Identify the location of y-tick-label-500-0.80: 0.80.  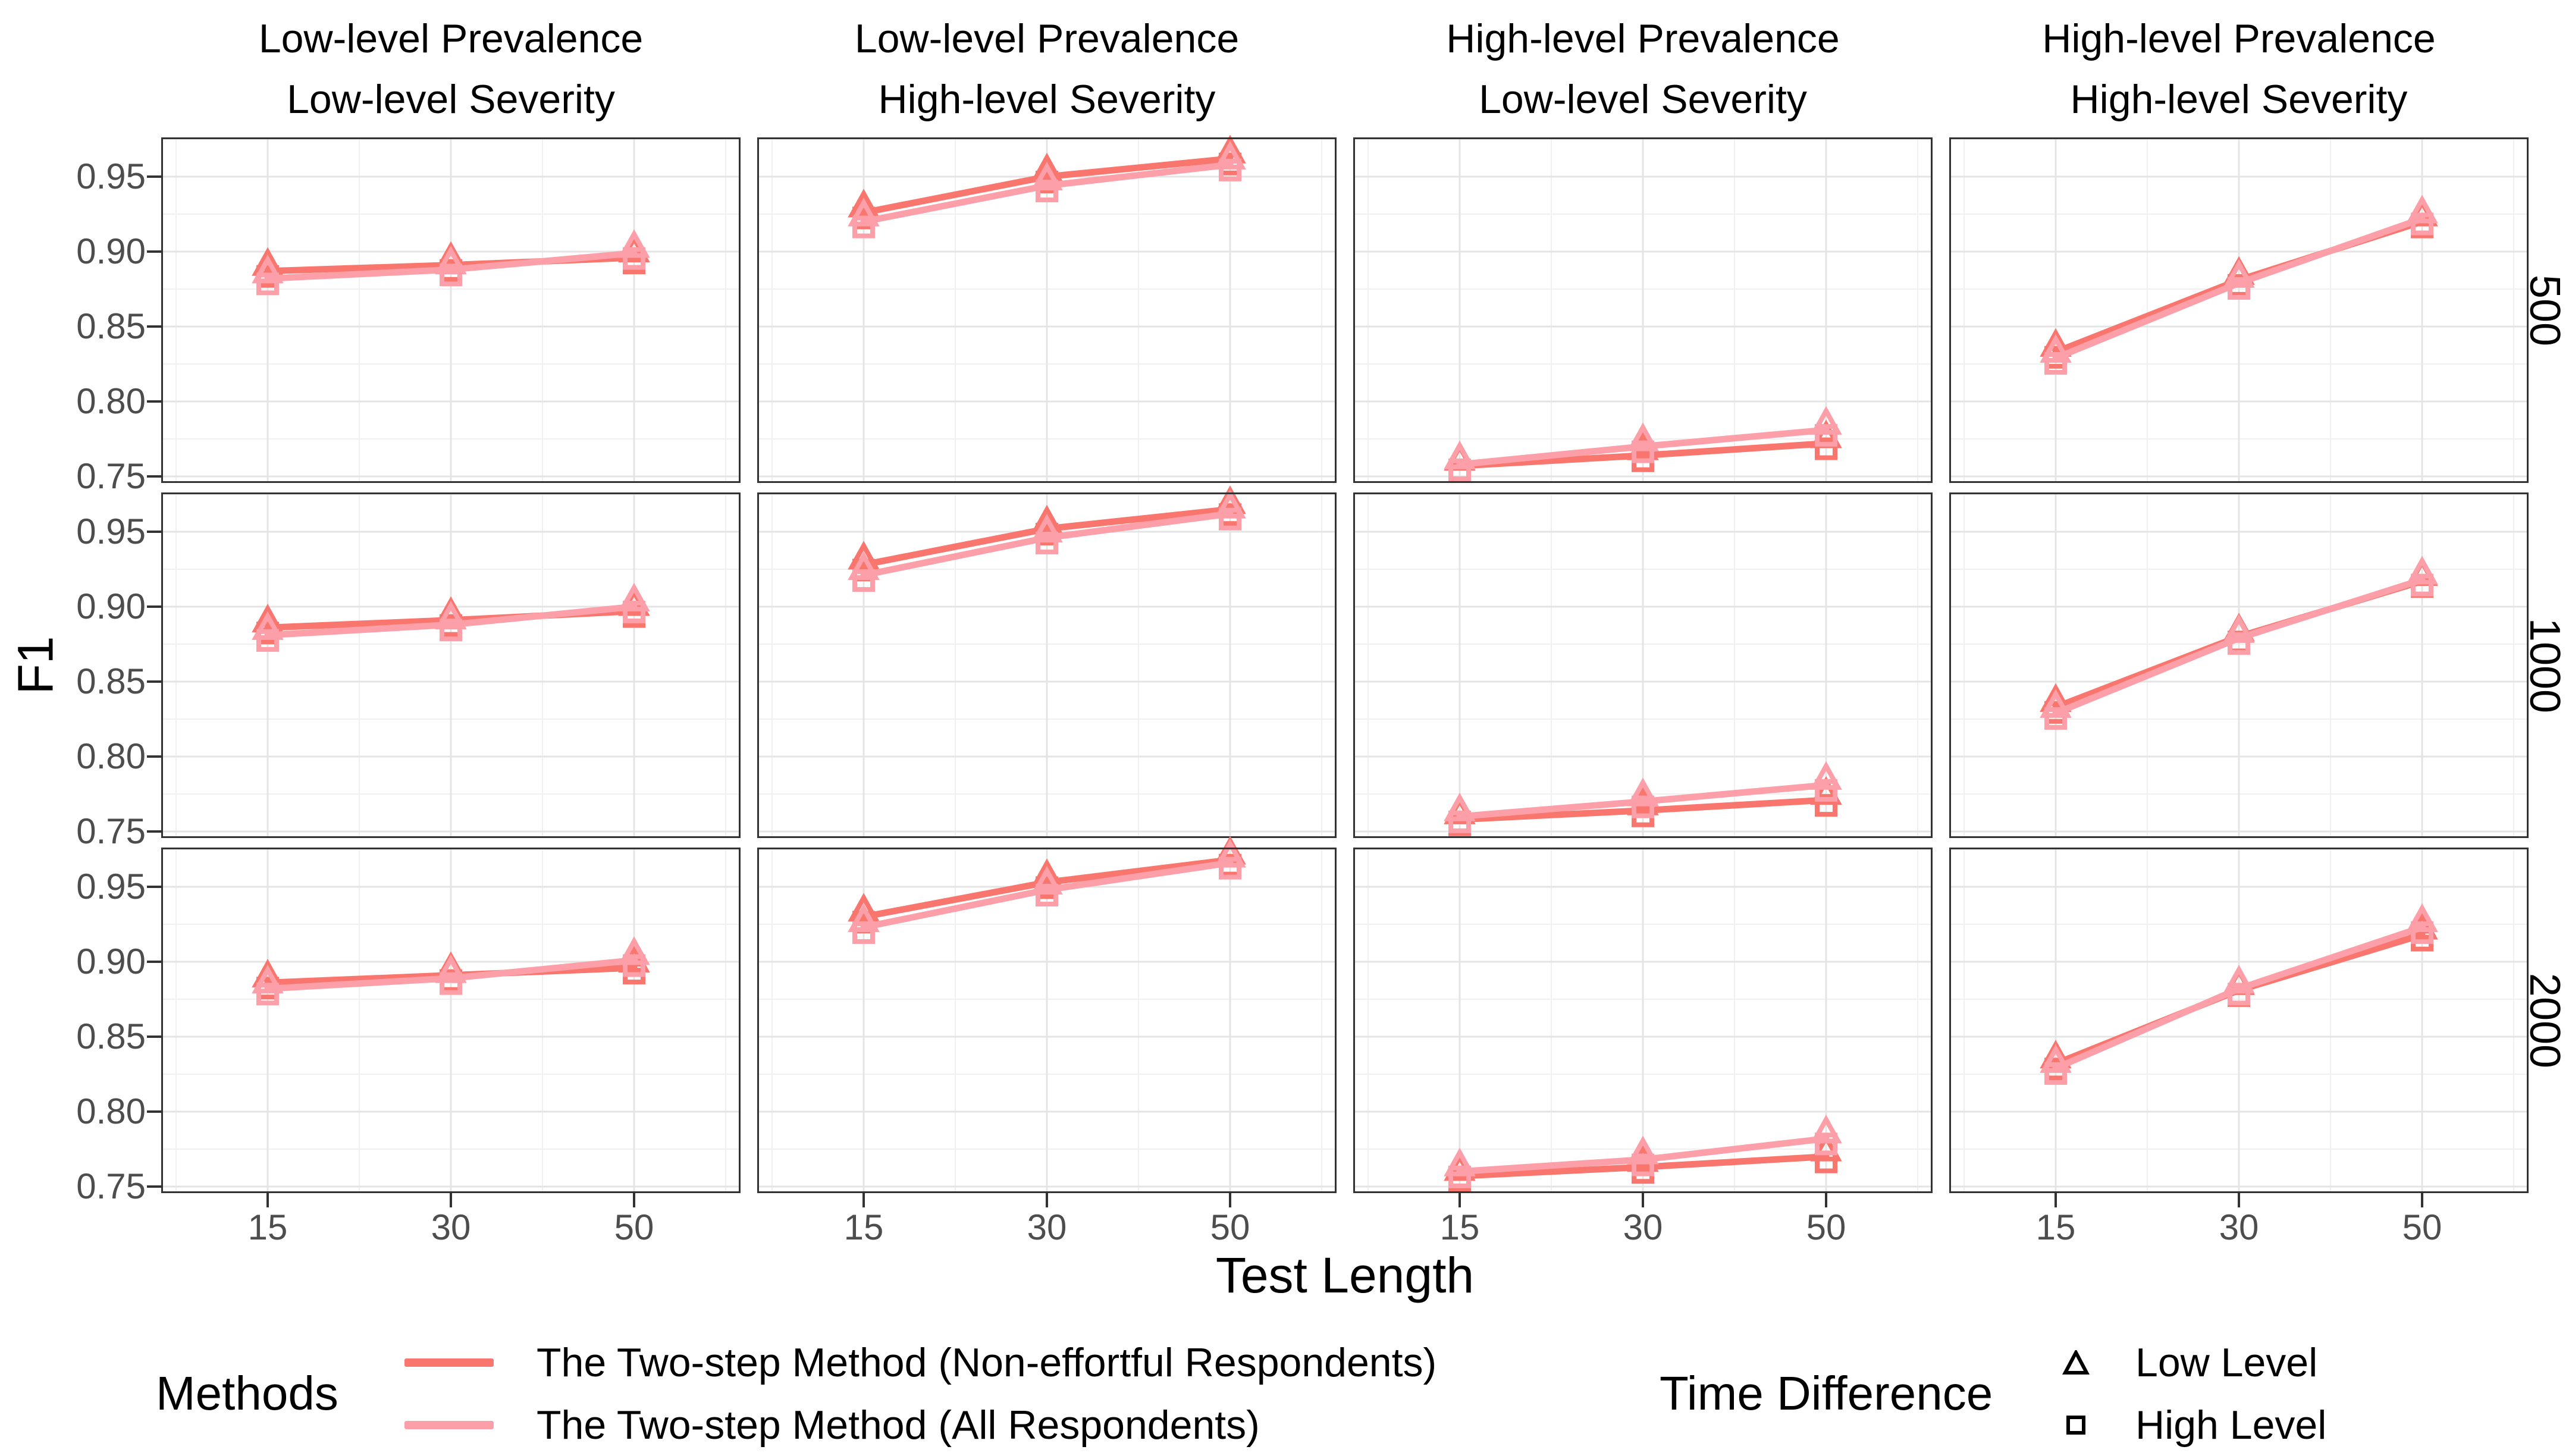
(111, 401).